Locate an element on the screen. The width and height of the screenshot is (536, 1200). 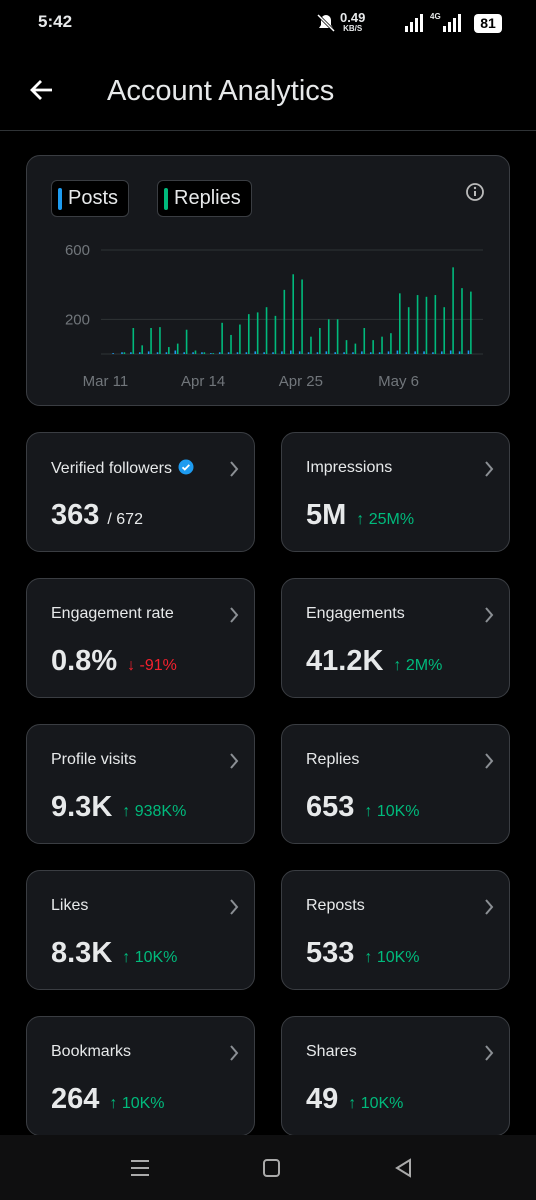
metric-label: Replies is located at coordinates (332, 760).